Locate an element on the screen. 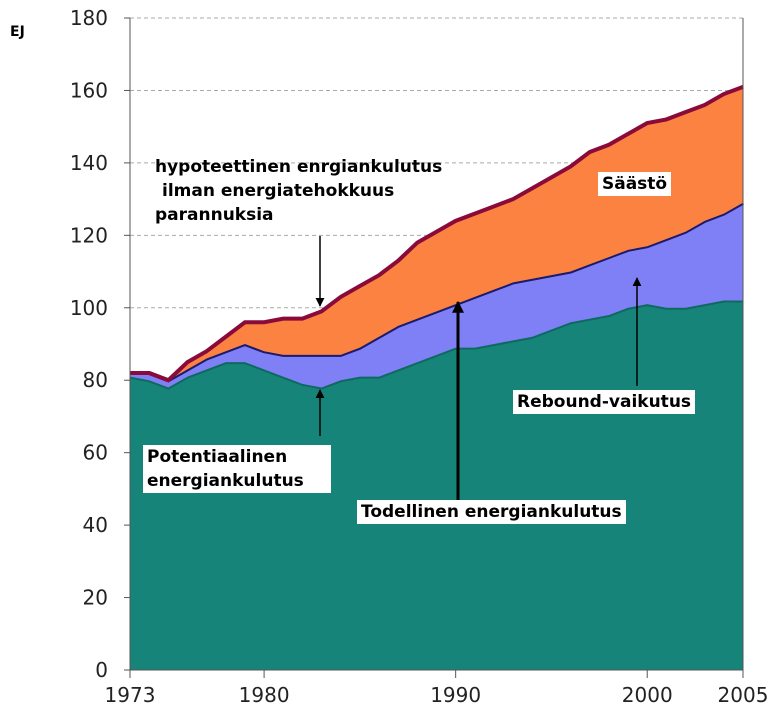  y-tick-label: 140 is located at coordinates (89, 163).